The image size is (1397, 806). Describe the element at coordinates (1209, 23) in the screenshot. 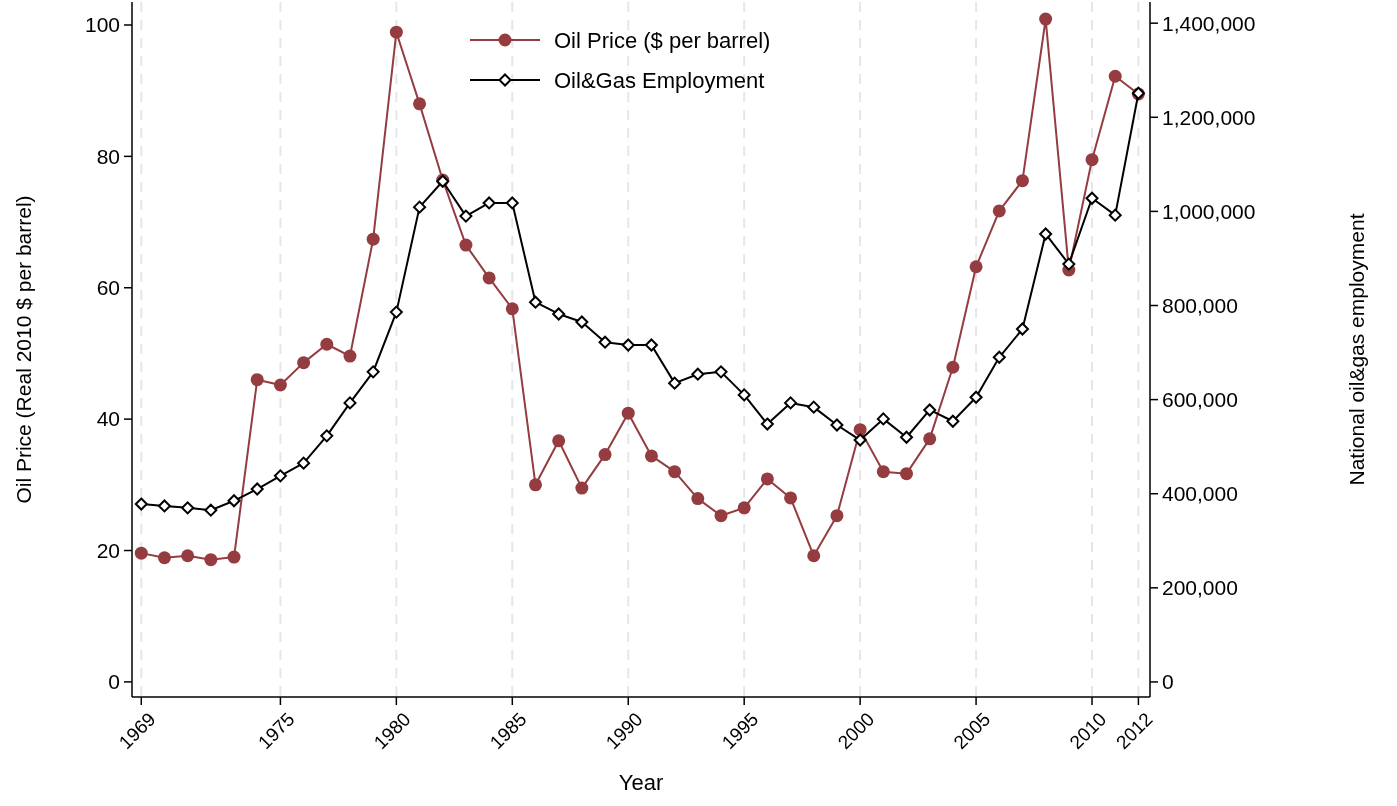

I see `y2-tick-label: 1,400,000` at that location.